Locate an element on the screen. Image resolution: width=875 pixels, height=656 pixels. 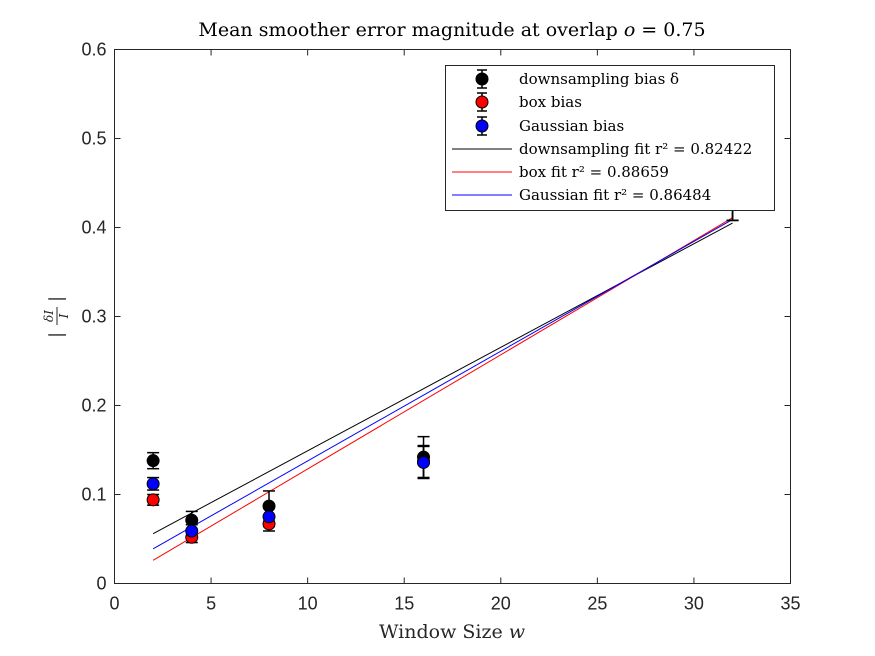
legend-box is located at coordinates (610, 138).